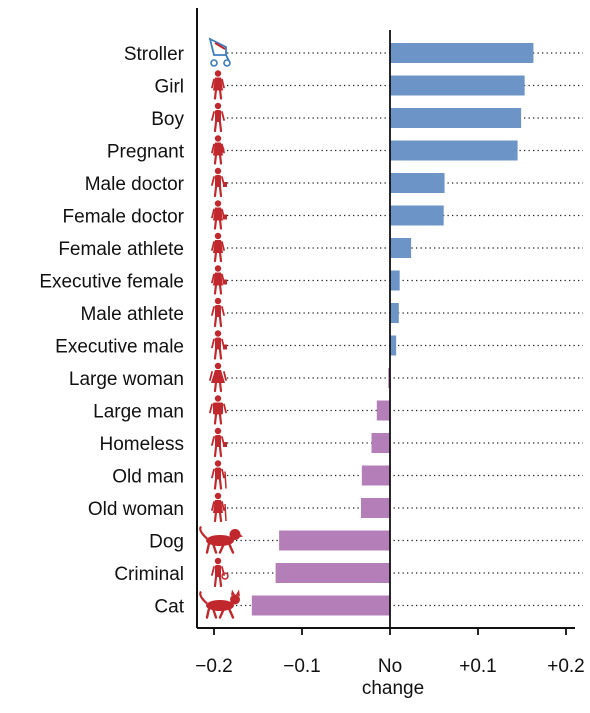 This screenshot has width=590, height=713. I want to click on bar-large-man, so click(383, 410).